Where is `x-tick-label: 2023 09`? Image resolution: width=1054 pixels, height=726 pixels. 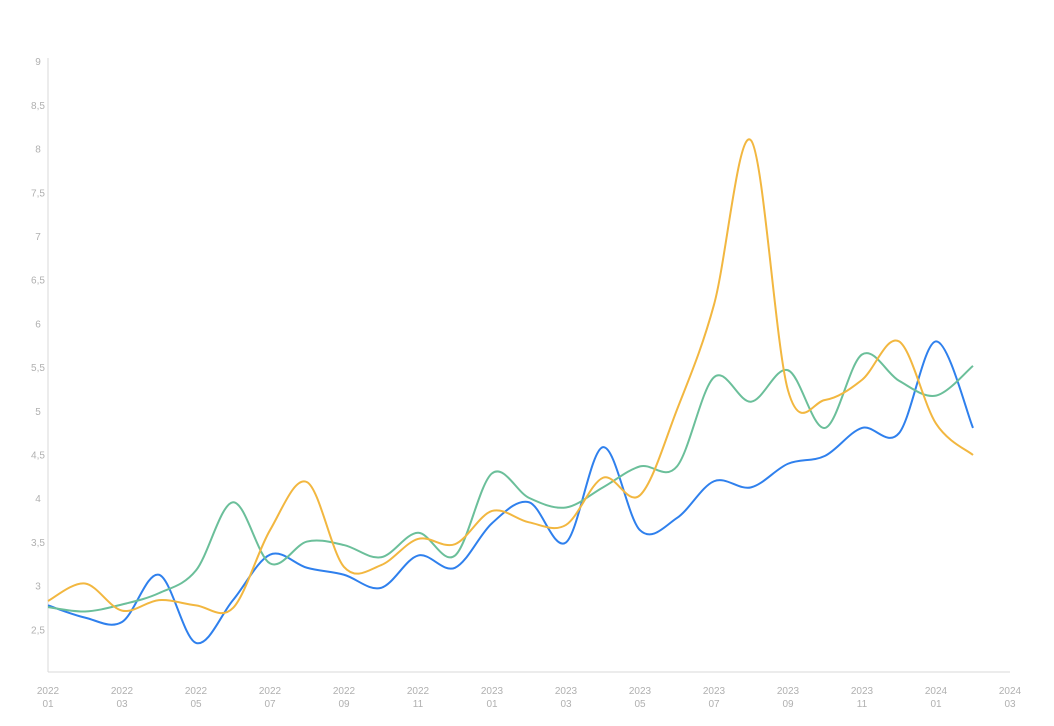 x-tick-label: 2023 09 is located at coordinates (788, 698).